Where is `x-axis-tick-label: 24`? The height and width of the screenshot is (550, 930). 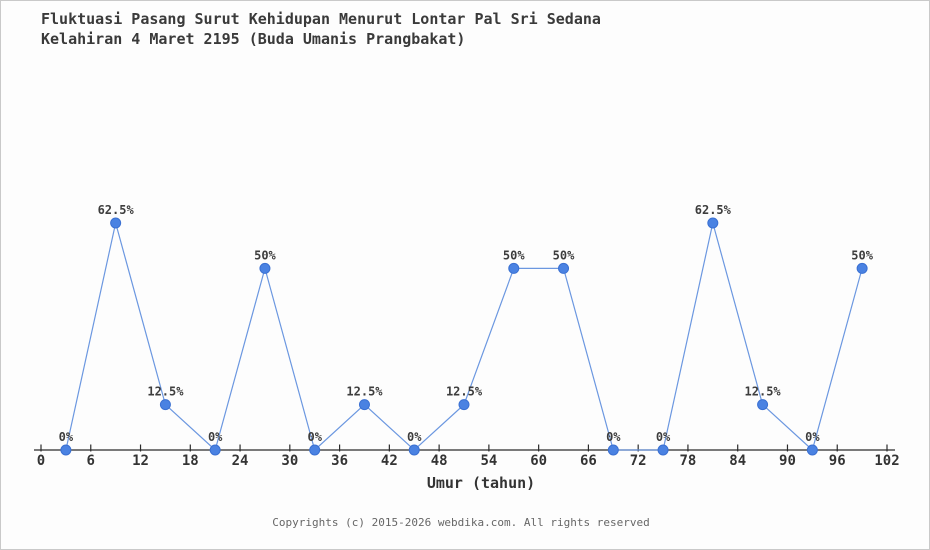 x-axis-tick-label: 24 is located at coordinates (240, 461).